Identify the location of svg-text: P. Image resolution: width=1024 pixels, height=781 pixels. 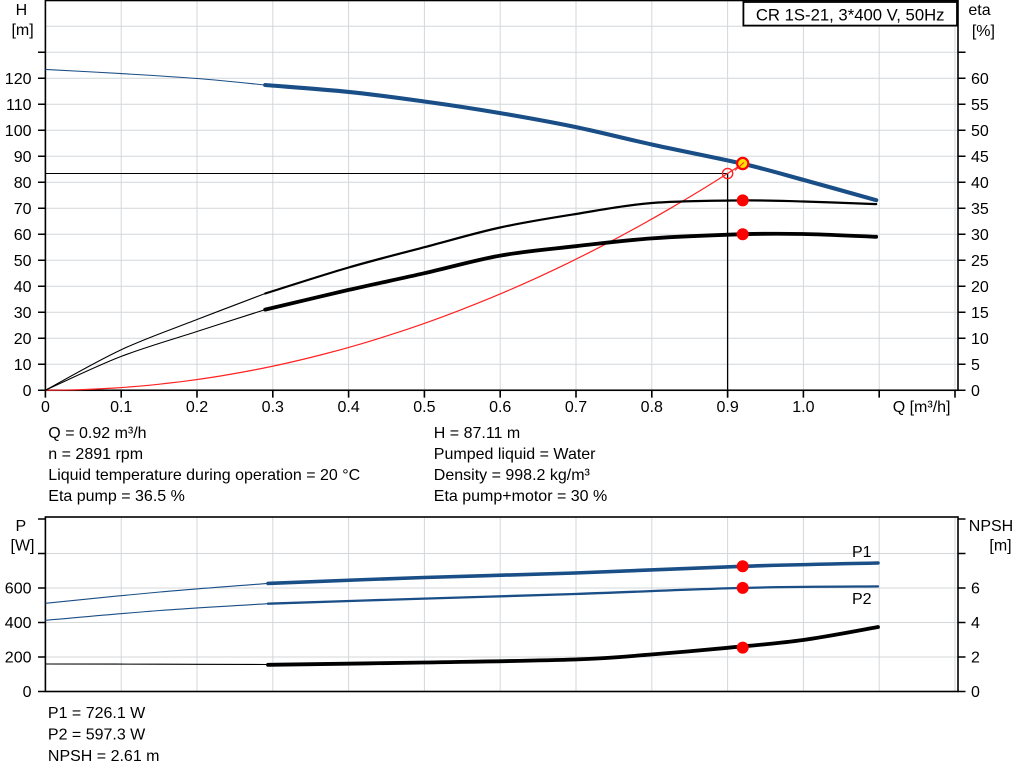
(20, 526).